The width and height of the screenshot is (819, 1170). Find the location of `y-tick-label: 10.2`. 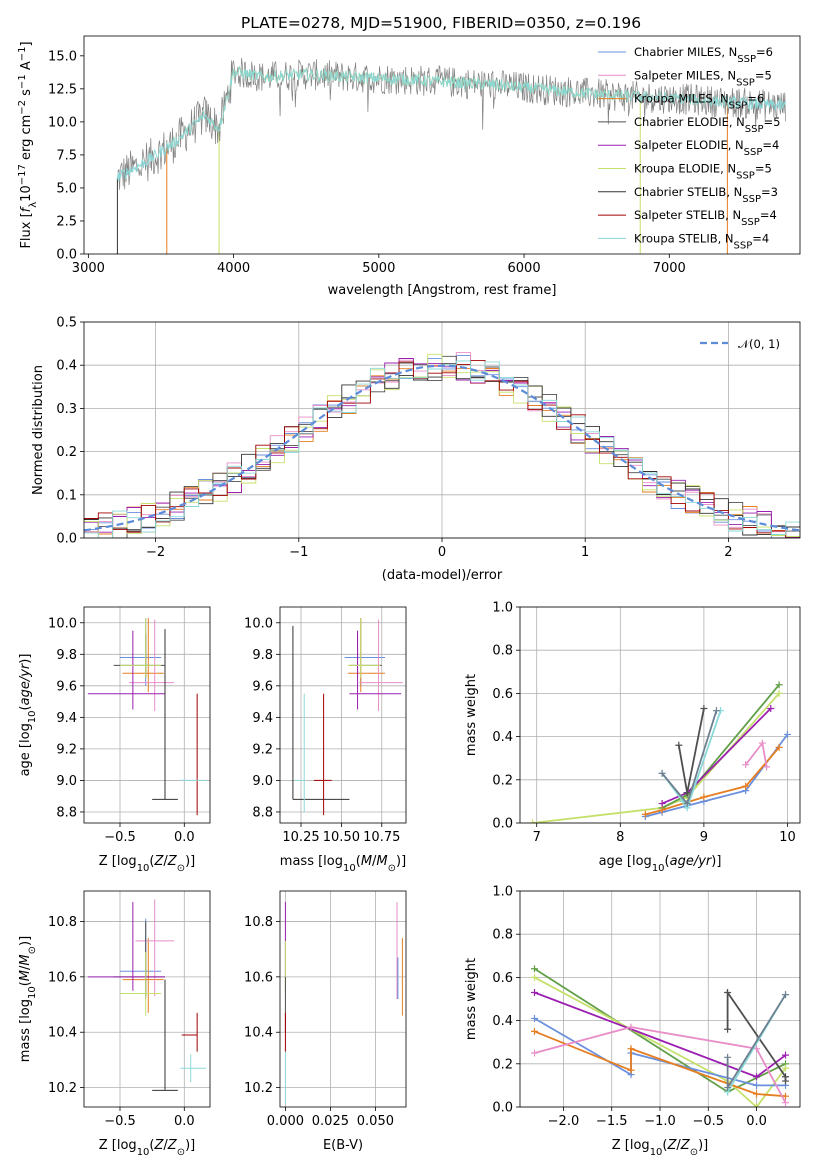

y-tick-label: 10.2 is located at coordinates (62, 1088).